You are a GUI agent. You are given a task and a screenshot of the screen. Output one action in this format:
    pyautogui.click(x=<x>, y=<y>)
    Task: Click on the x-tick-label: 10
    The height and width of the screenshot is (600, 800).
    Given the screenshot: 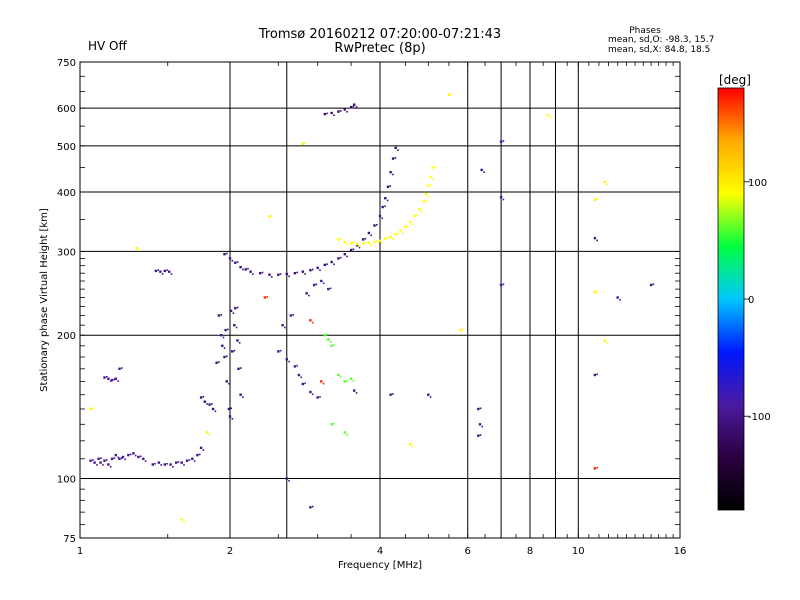 What is the action you would take?
    pyautogui.click(x=578, y=551)
    